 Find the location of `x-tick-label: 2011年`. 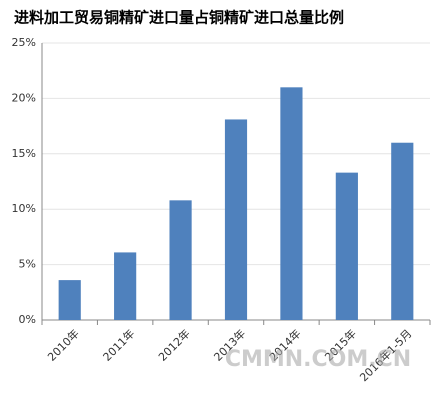

x-tick-label: 2011年 is located at coordinates (118, 344).